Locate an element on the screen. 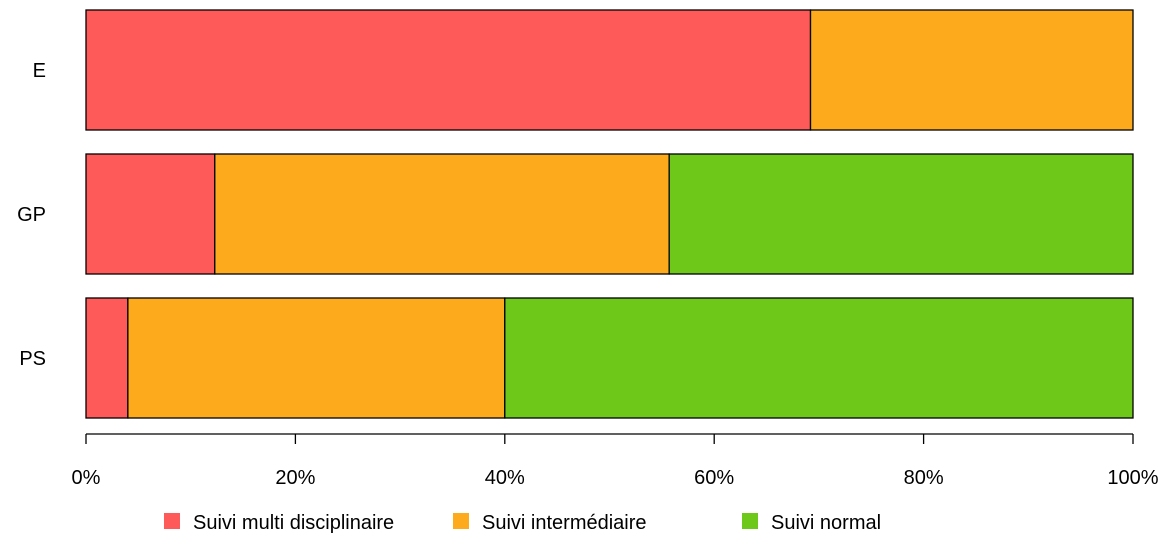  category-labels: E GP PS is located at coordinates (31, 215).